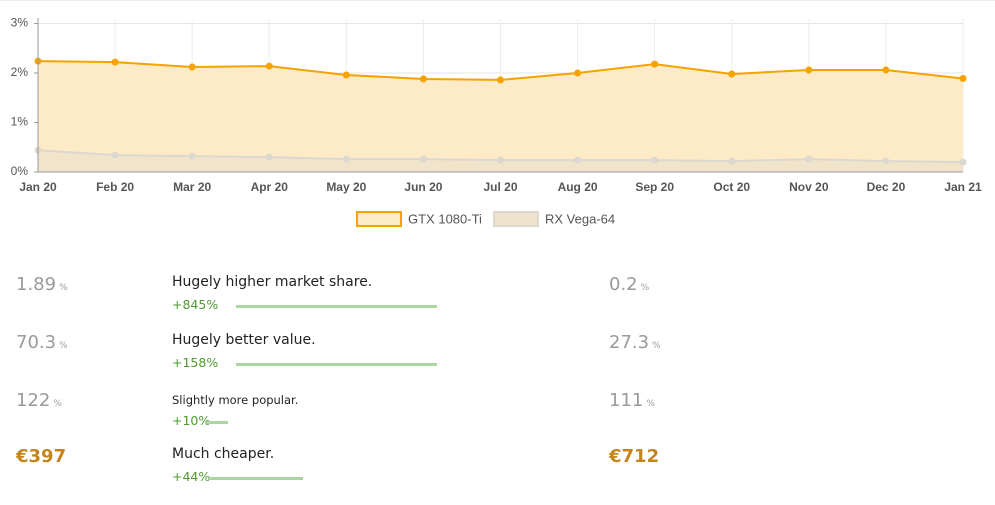 This screenshot has height=505, width=995. I want to click on x-tick-label: May 20, so click(346, 187).